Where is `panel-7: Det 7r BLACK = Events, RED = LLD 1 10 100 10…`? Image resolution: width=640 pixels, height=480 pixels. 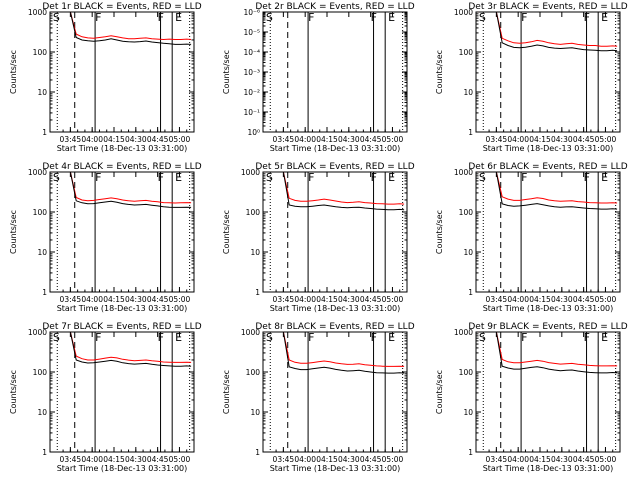 panel-7: Det 7r BLACK = Events, RED = LLD 1 10 100 10… is located at coordinates (105, 397).